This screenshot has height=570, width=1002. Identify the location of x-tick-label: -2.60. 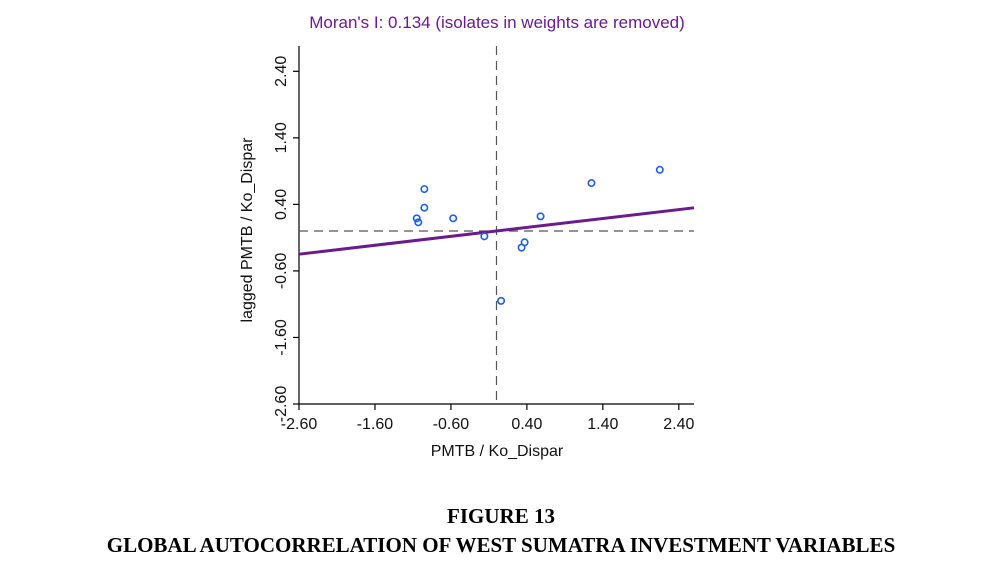
(299, 424).